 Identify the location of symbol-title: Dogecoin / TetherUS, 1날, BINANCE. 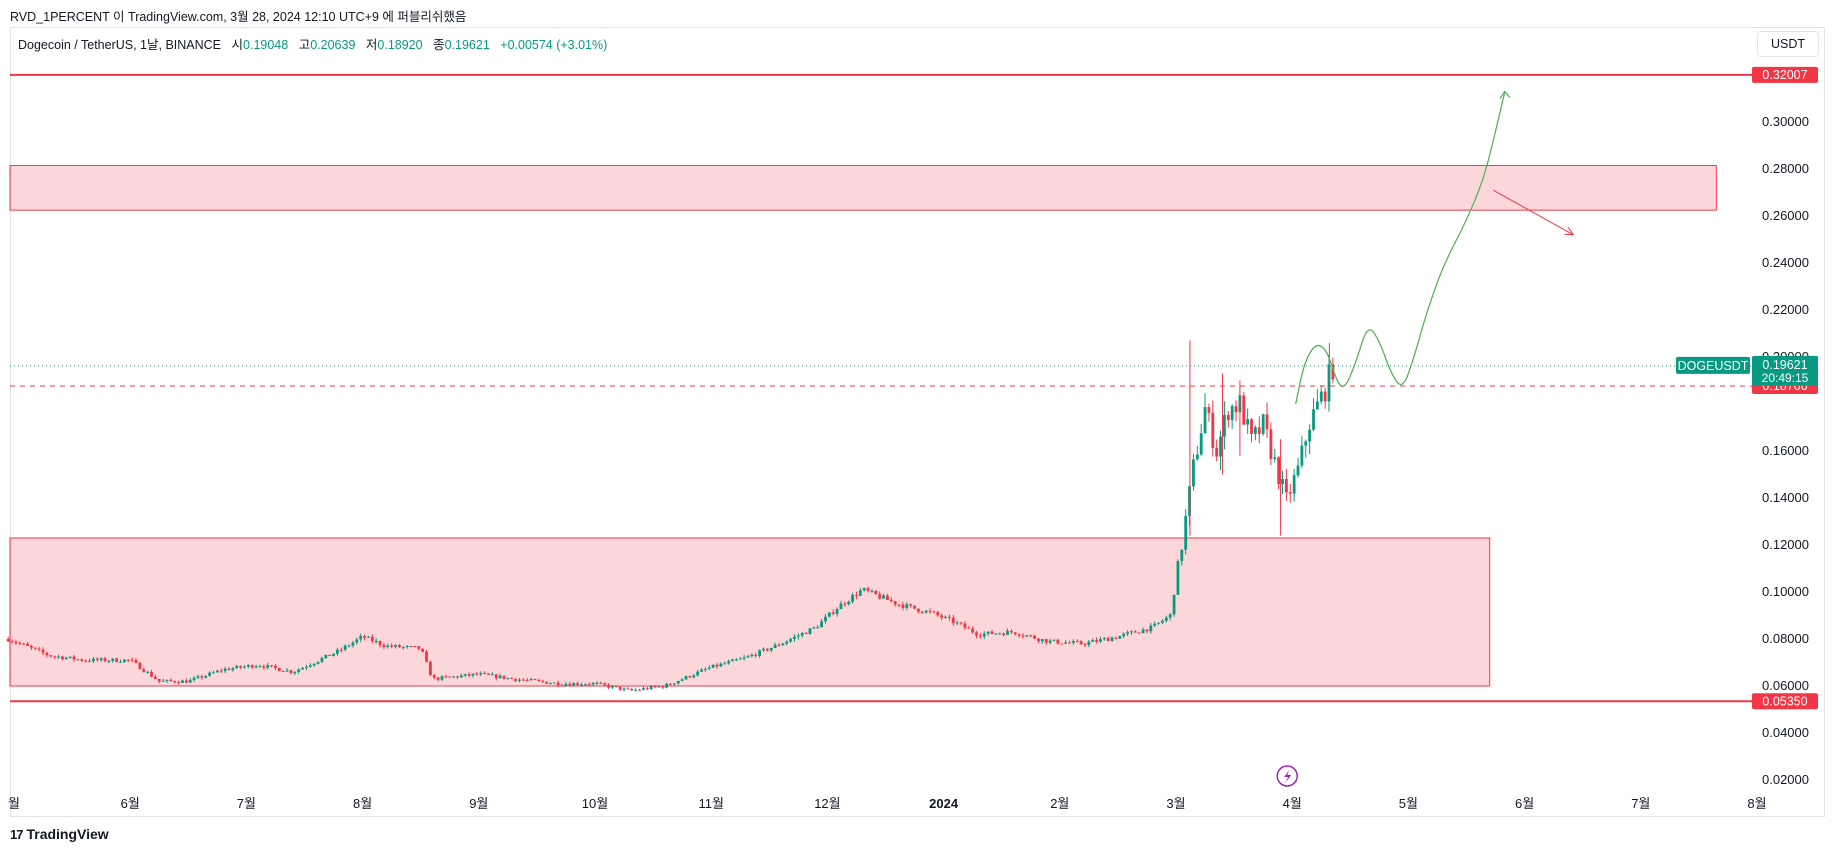
(120, 45).